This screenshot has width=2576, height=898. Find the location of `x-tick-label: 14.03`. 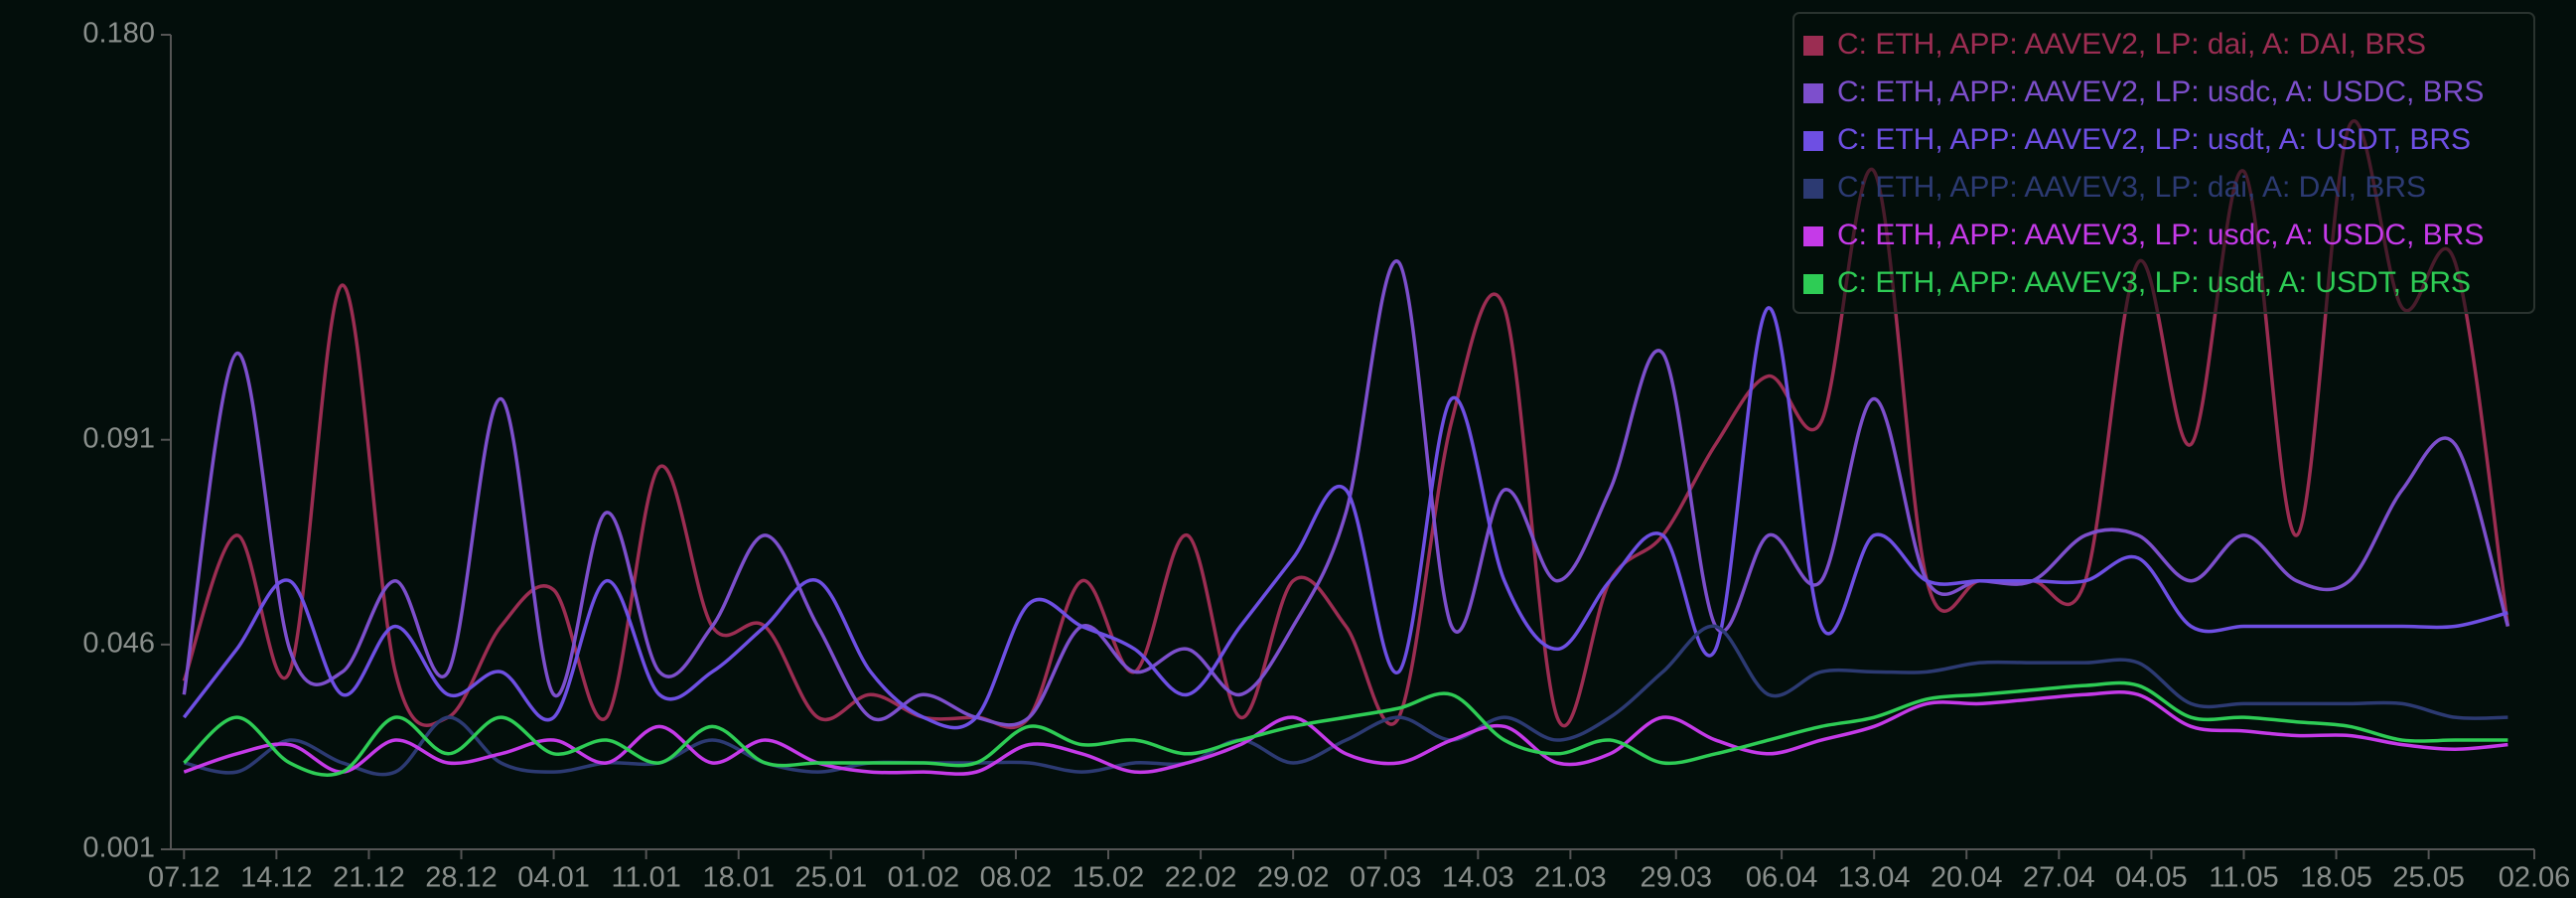

x-tick-label: 14.03 is located at coordinates (1478, 878).